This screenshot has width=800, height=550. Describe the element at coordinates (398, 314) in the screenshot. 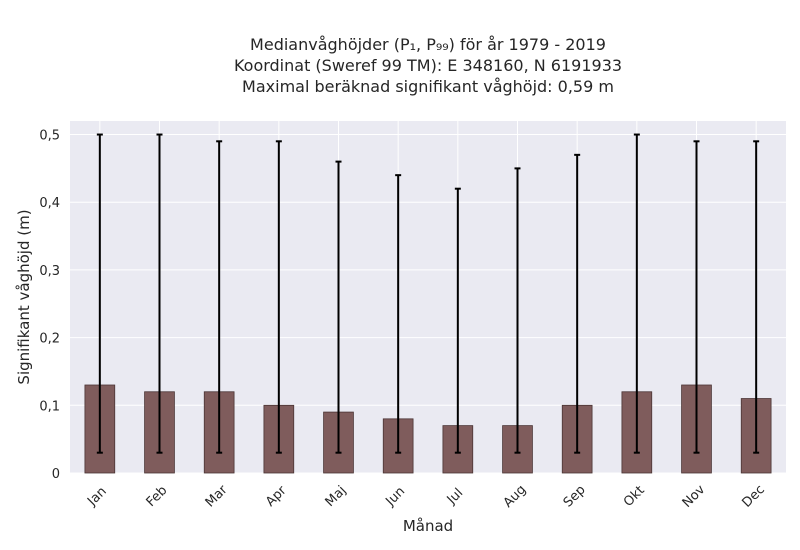

I see `error-bar-jun` at that location.